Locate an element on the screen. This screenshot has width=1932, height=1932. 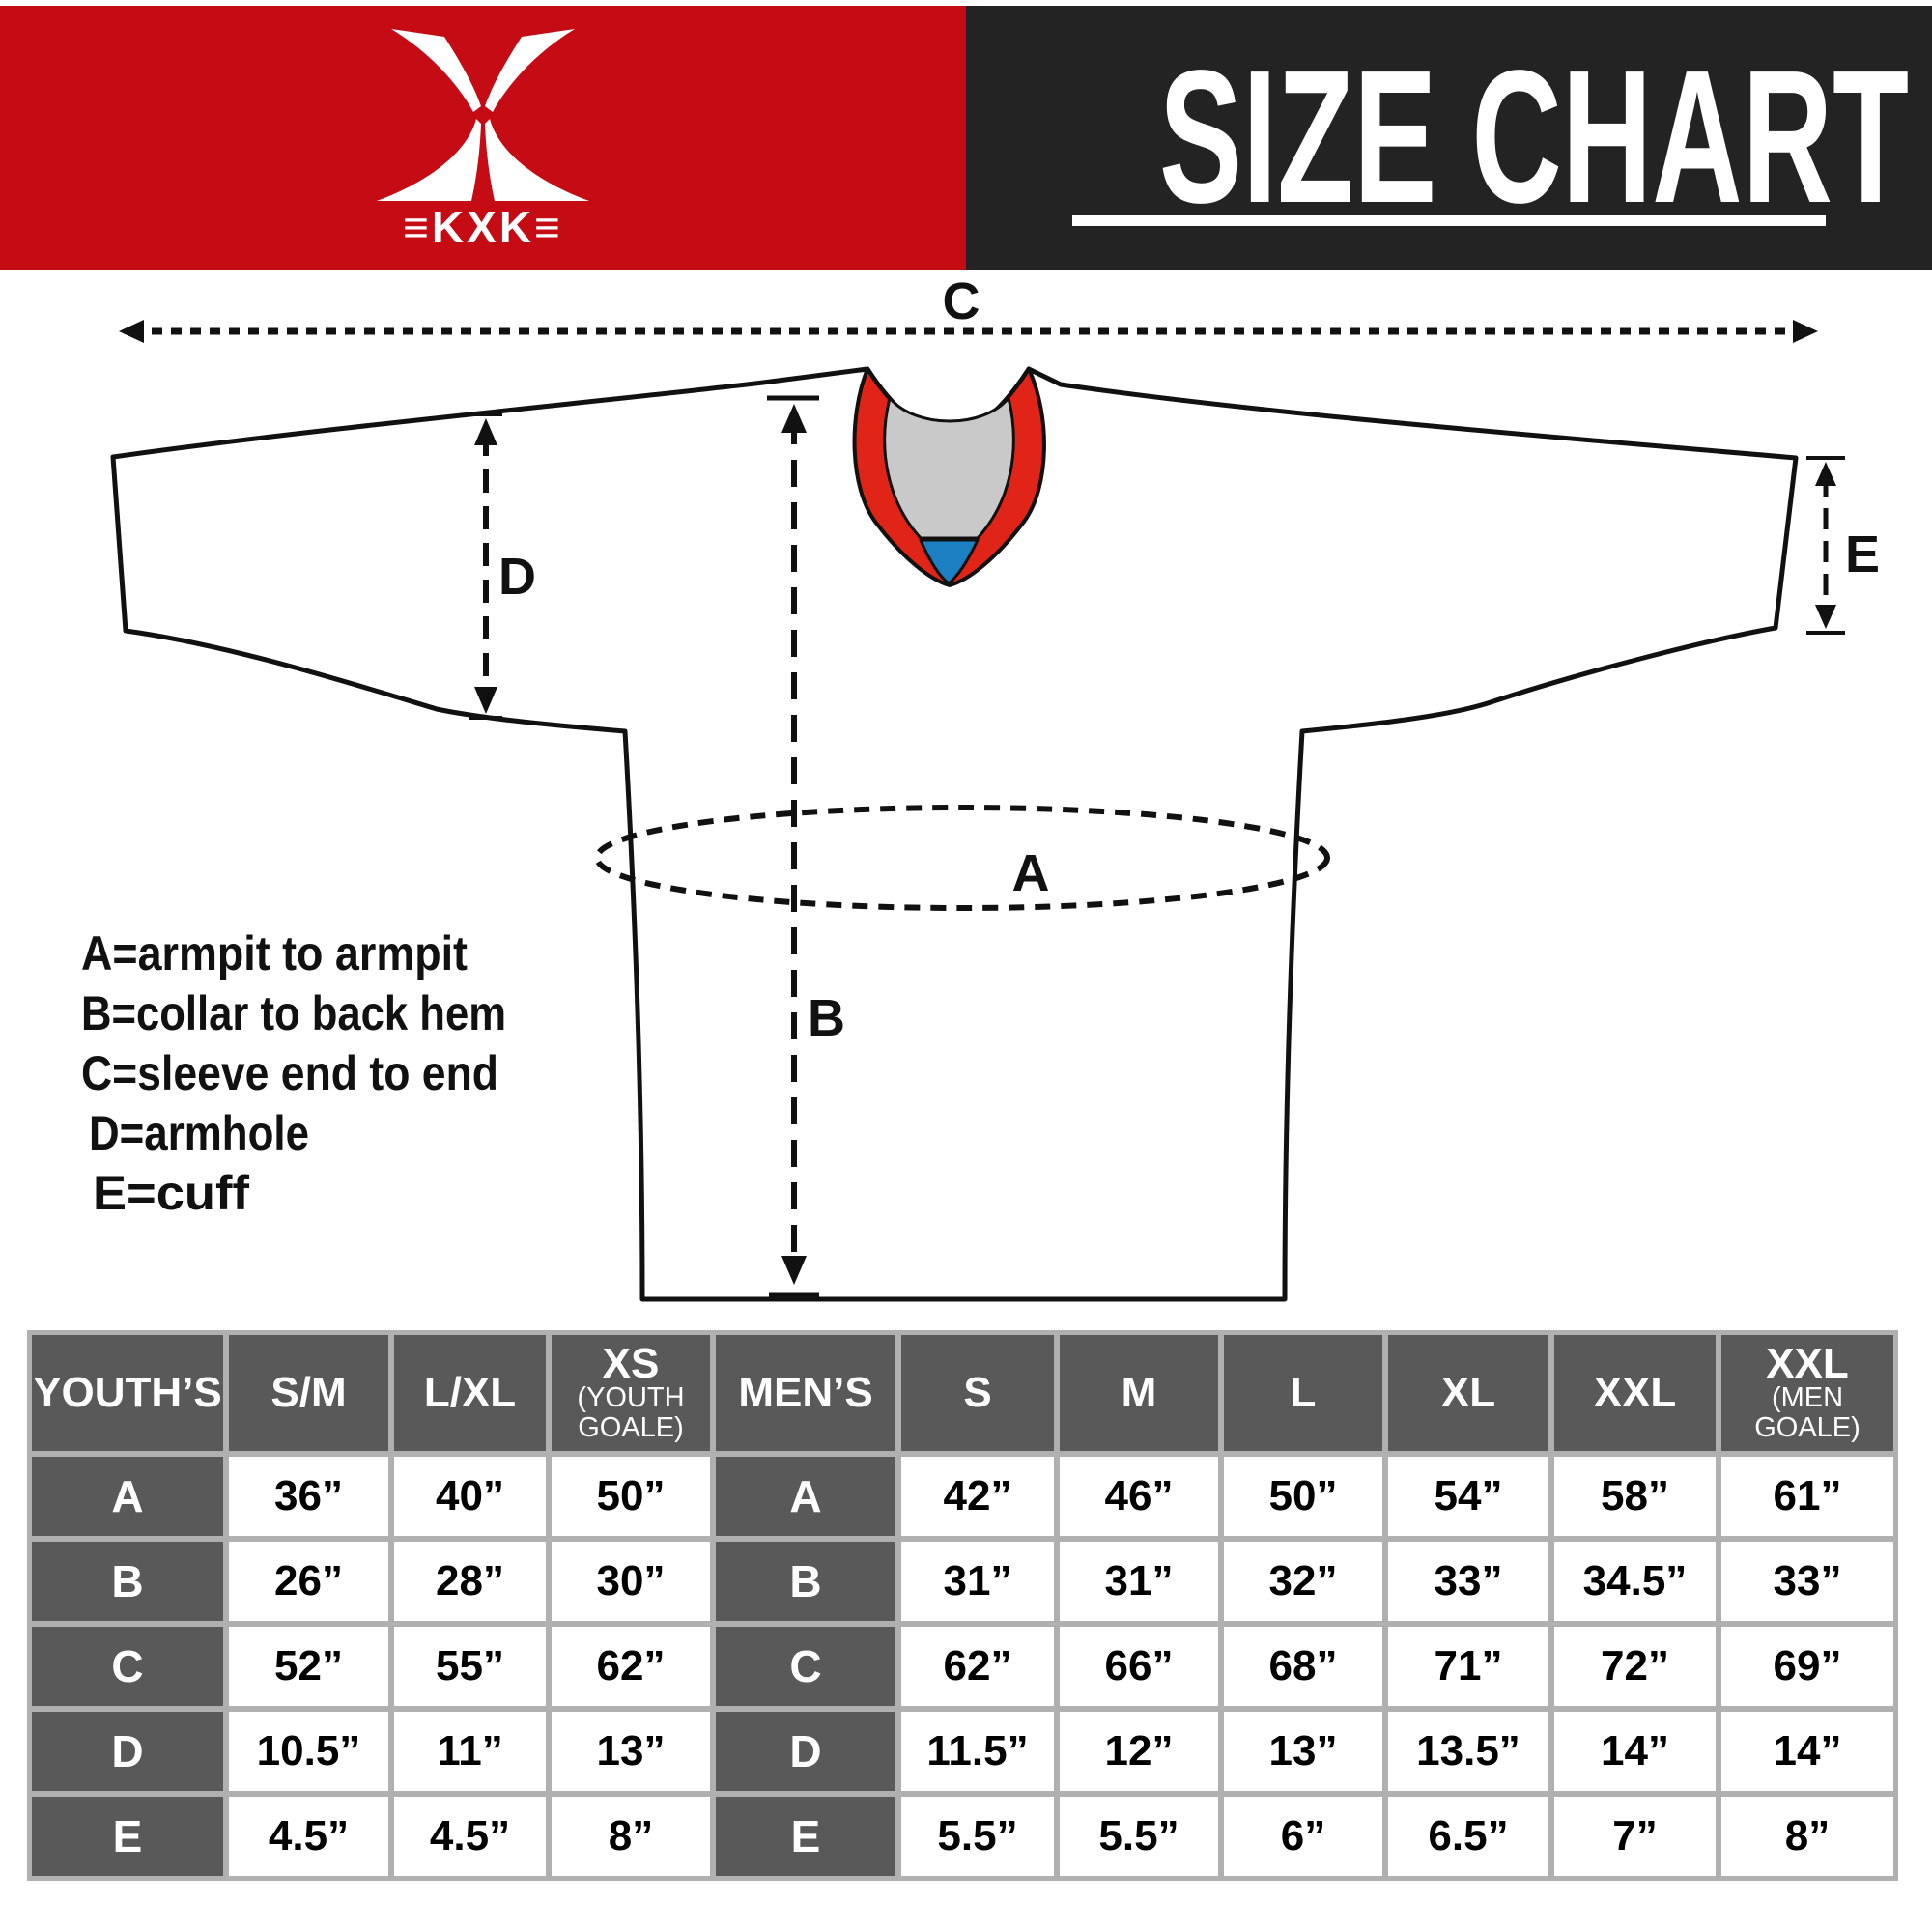
measure-arrow-c is located at coordinates (968, 331).